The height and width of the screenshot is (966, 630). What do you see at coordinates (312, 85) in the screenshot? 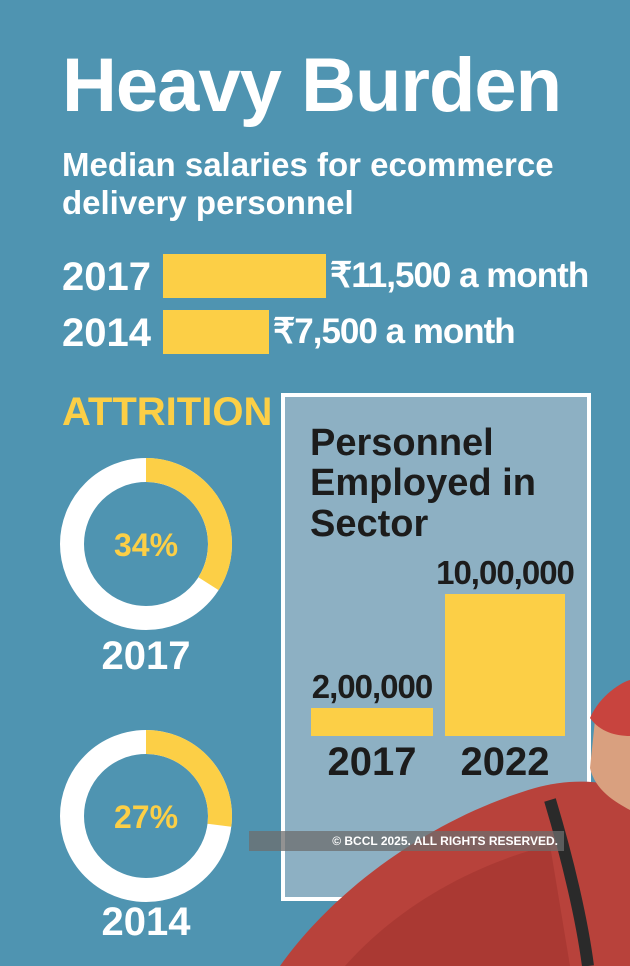
I see `page-title: Heavy Burden` at bounding box center [312, 85].